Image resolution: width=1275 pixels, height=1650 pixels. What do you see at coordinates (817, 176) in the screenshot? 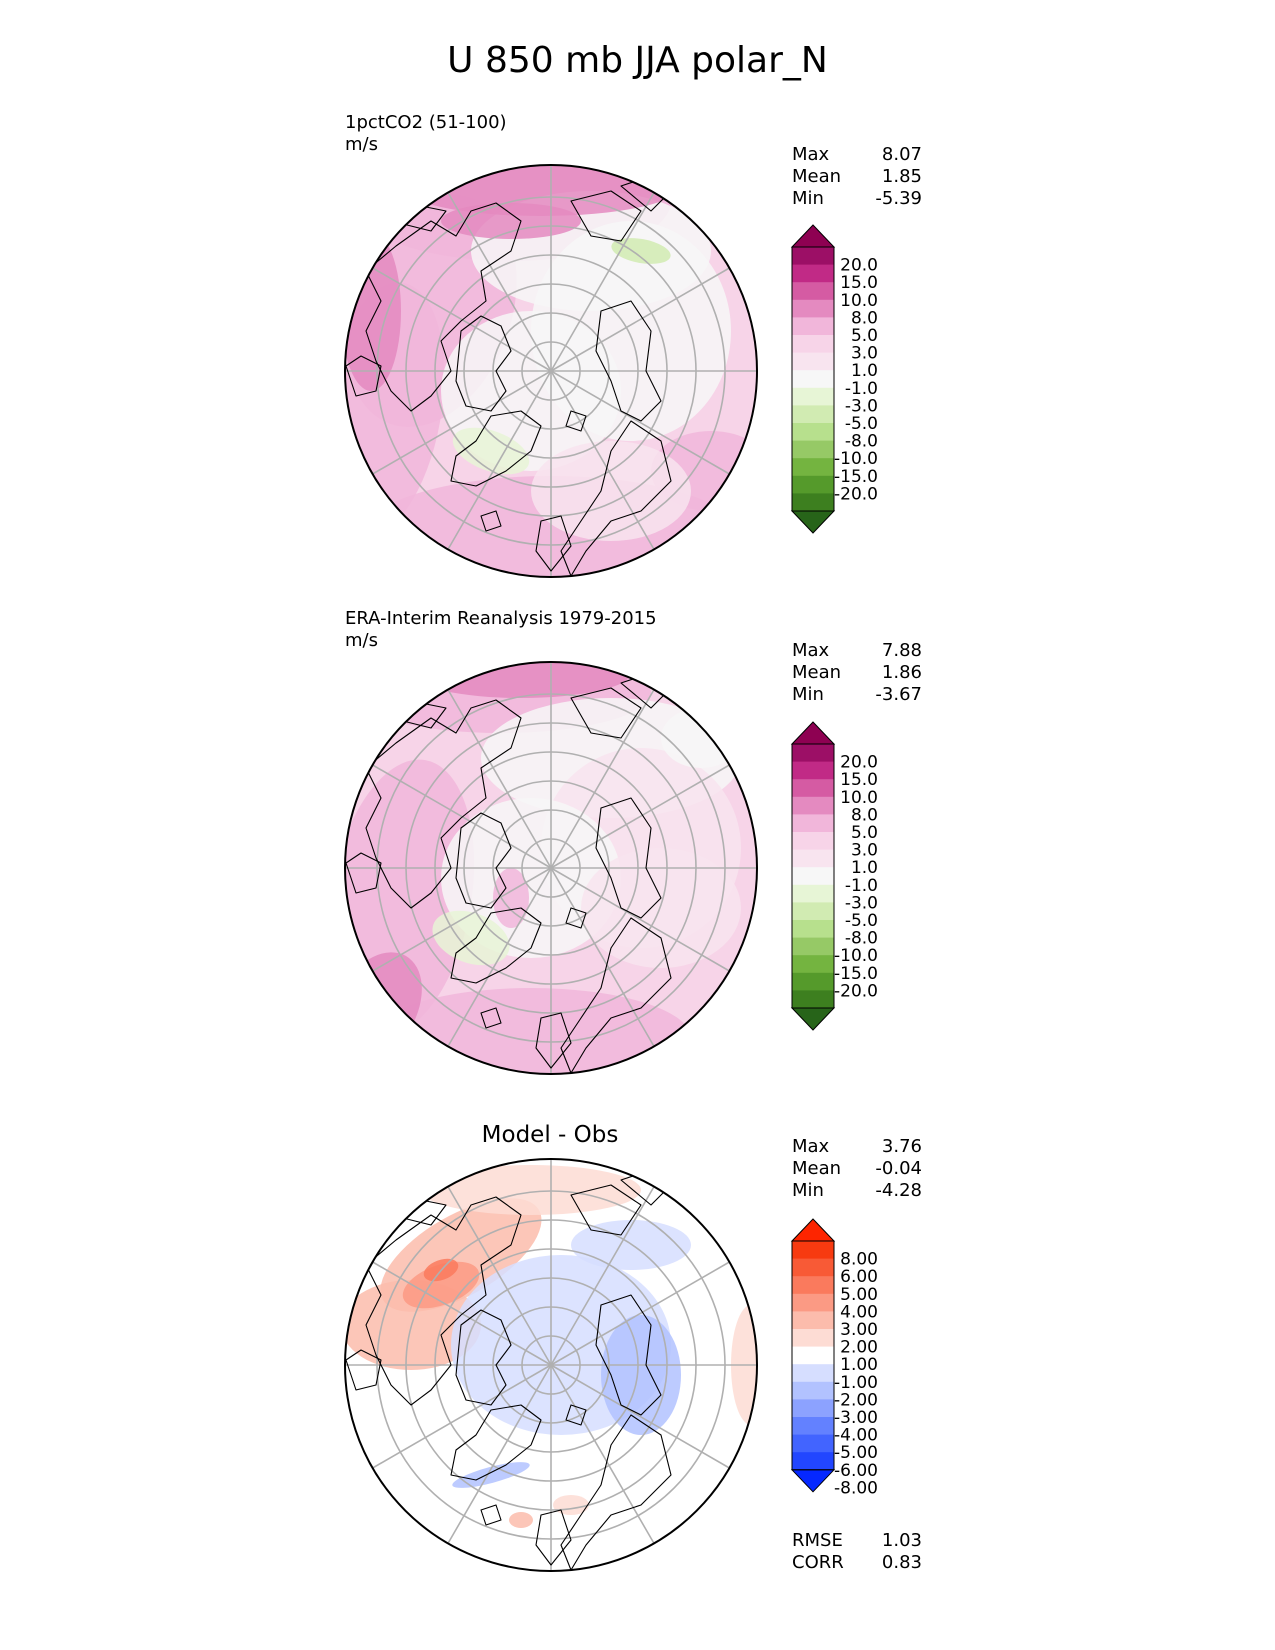
I see `panel1-stat-label: Mean` at bounding box center [817, 176].